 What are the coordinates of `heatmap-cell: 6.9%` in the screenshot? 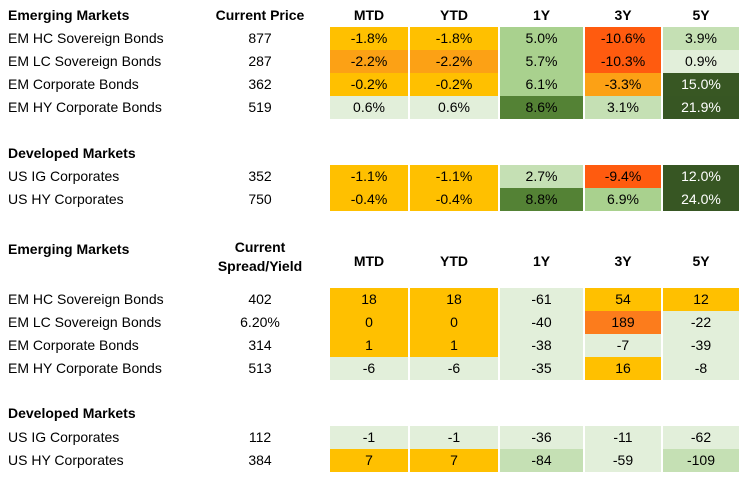 It's located at (623, 199).